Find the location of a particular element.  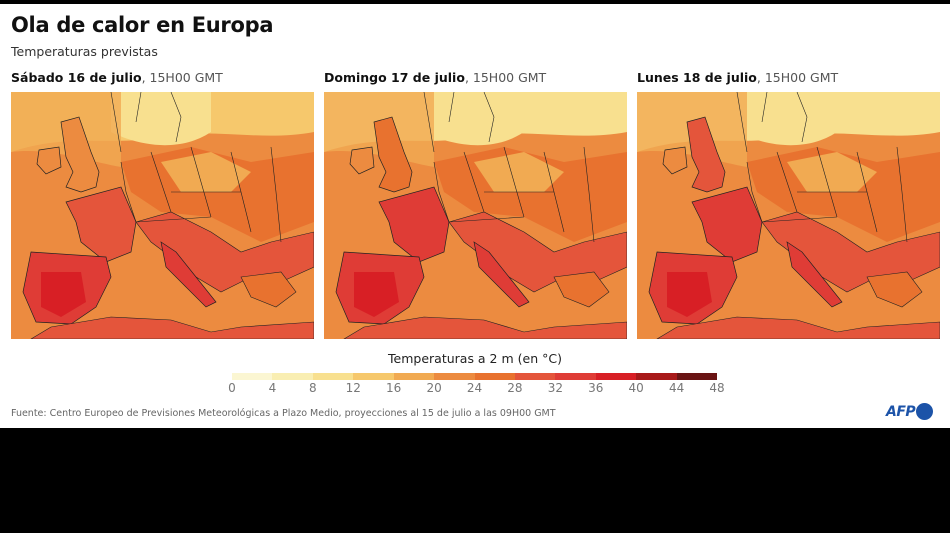

map-label-saturday: Sábado 16 de julio, 15H00 GMT is located at coordinates (117, 77).